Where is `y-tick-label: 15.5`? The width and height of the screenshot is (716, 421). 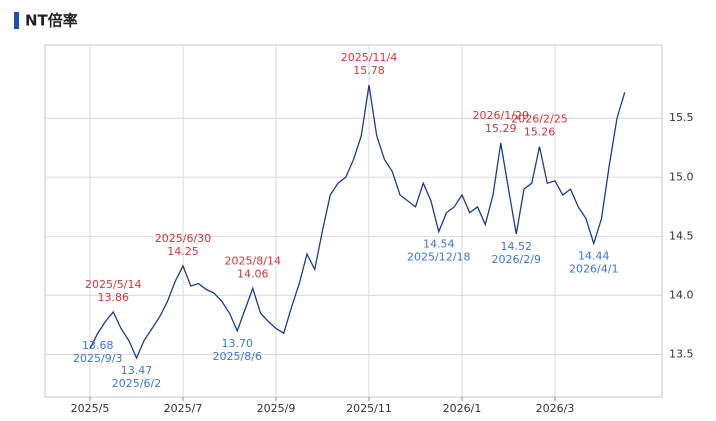
y-tick-label: 15.5 is located at coordinates (681, 117).